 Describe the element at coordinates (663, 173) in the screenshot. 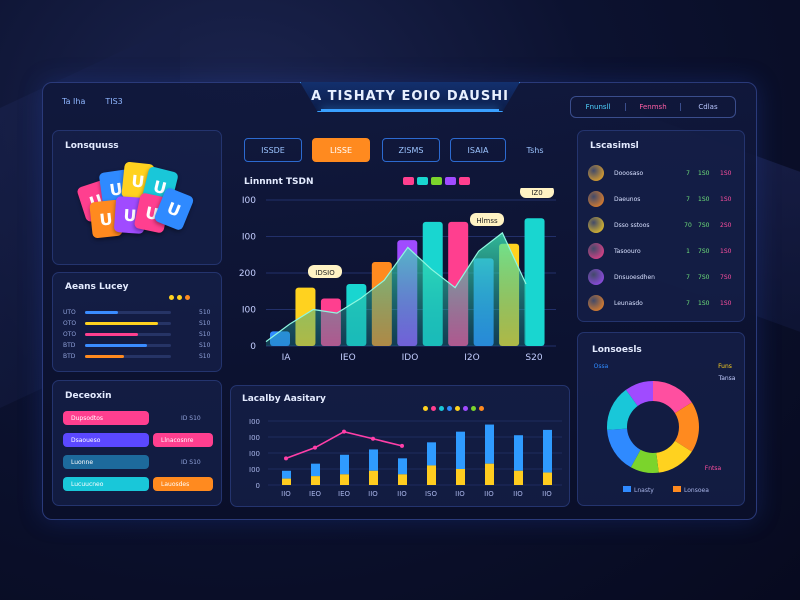

I see `ranking-row: Dooosaso 7 1S0 1S0` at that location.